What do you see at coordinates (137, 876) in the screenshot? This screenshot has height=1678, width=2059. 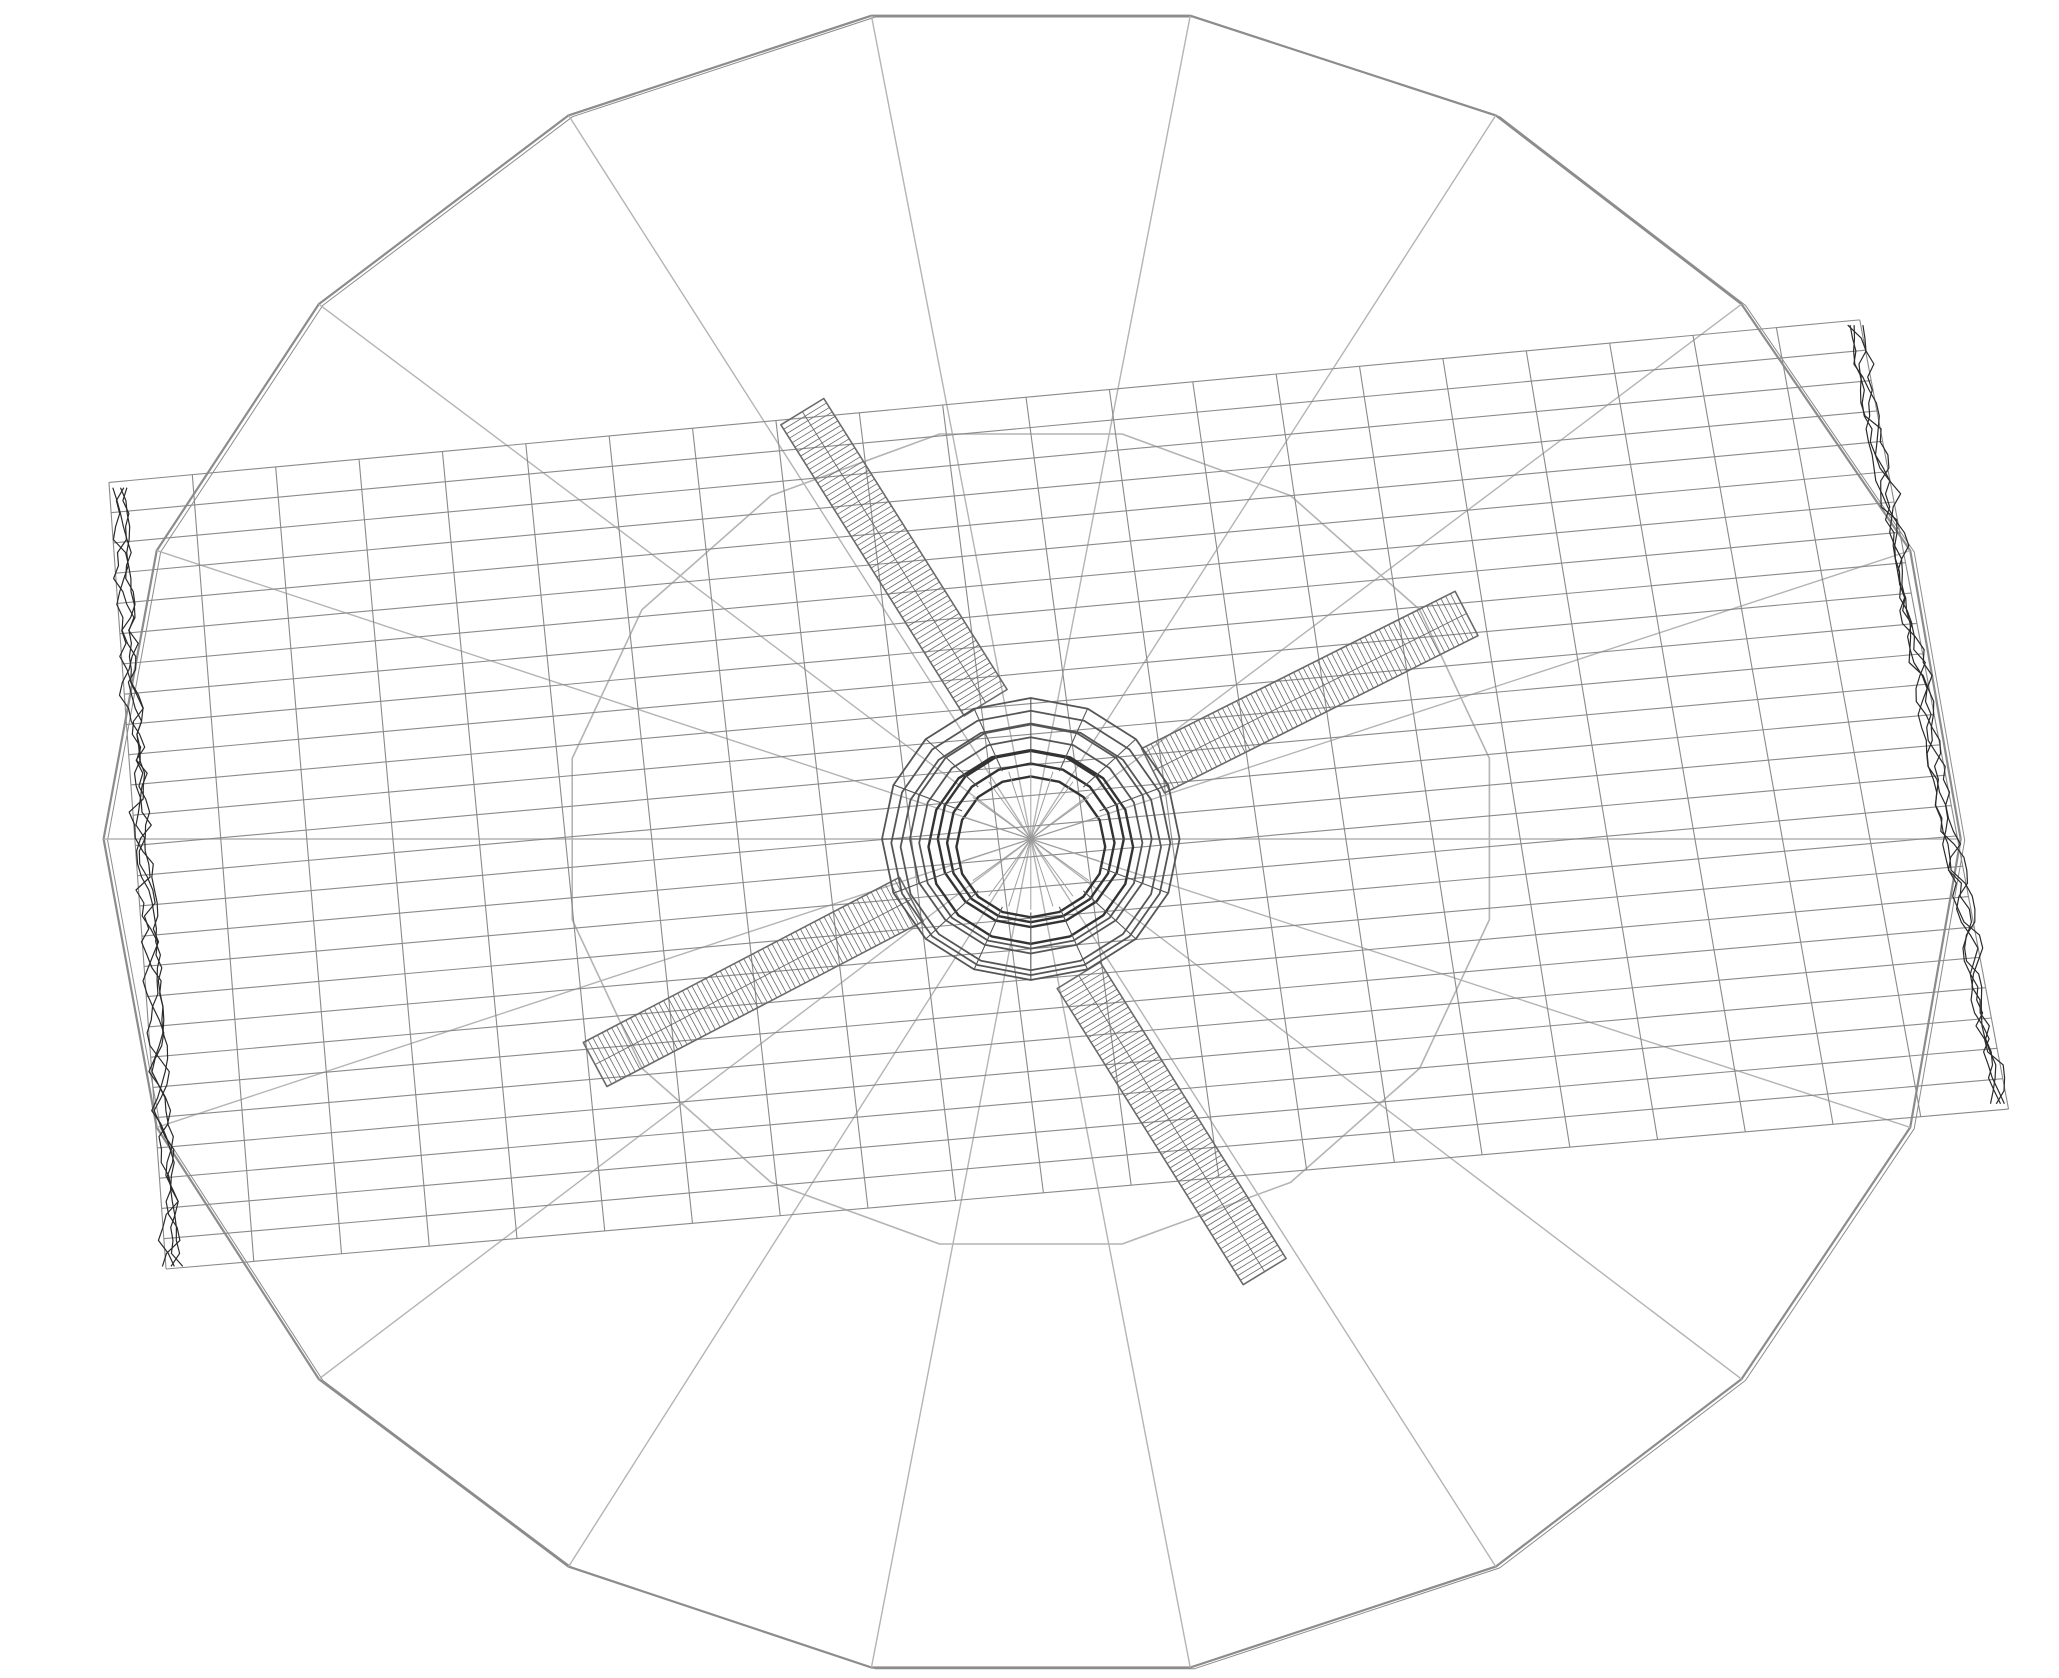 I see `grid-column-line` at bounding box center [137, 876].